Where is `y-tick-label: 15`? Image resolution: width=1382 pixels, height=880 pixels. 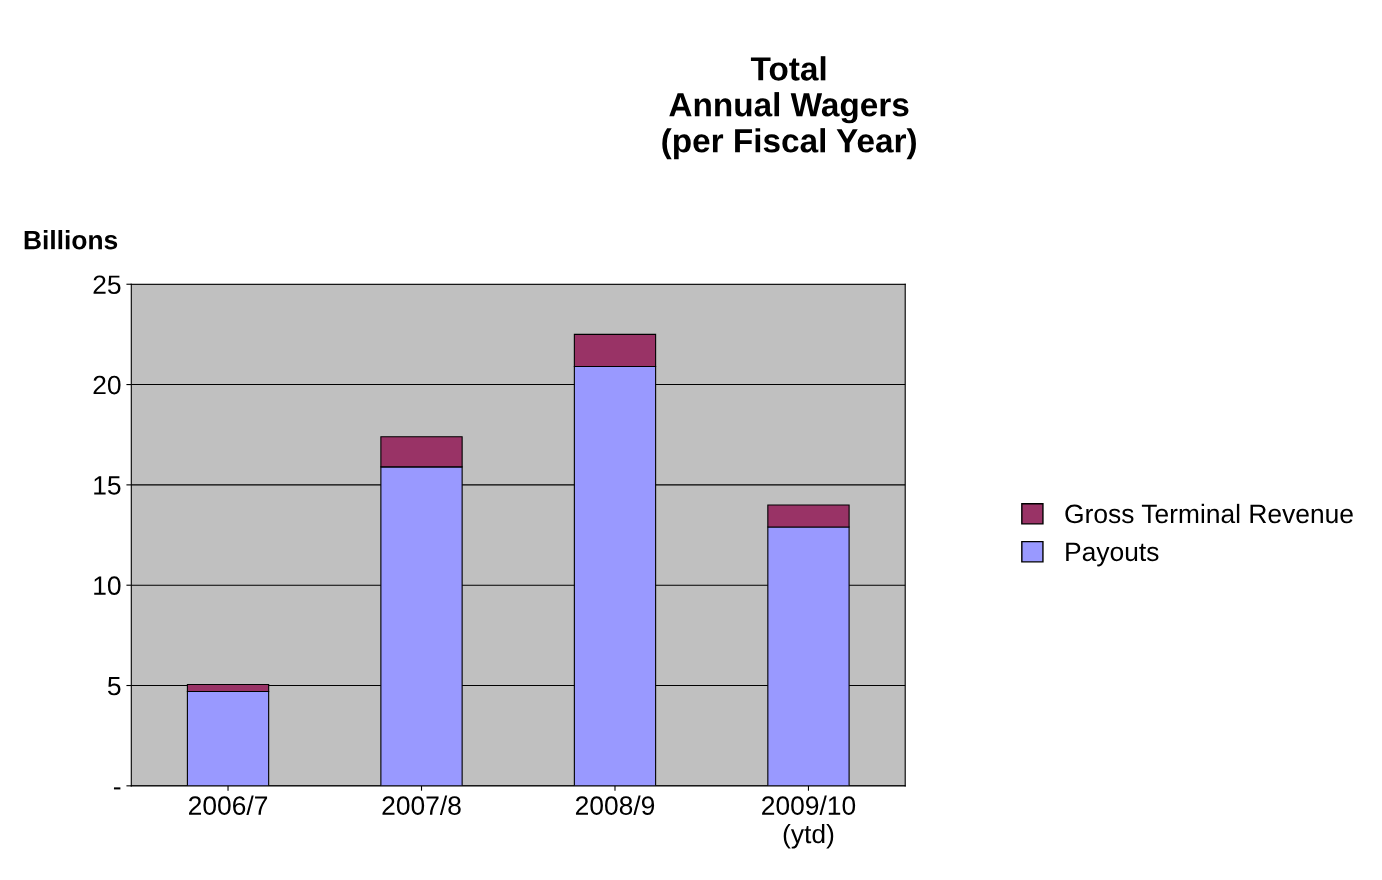 y-tick-label: 15 is located at coordinates (107, 485).